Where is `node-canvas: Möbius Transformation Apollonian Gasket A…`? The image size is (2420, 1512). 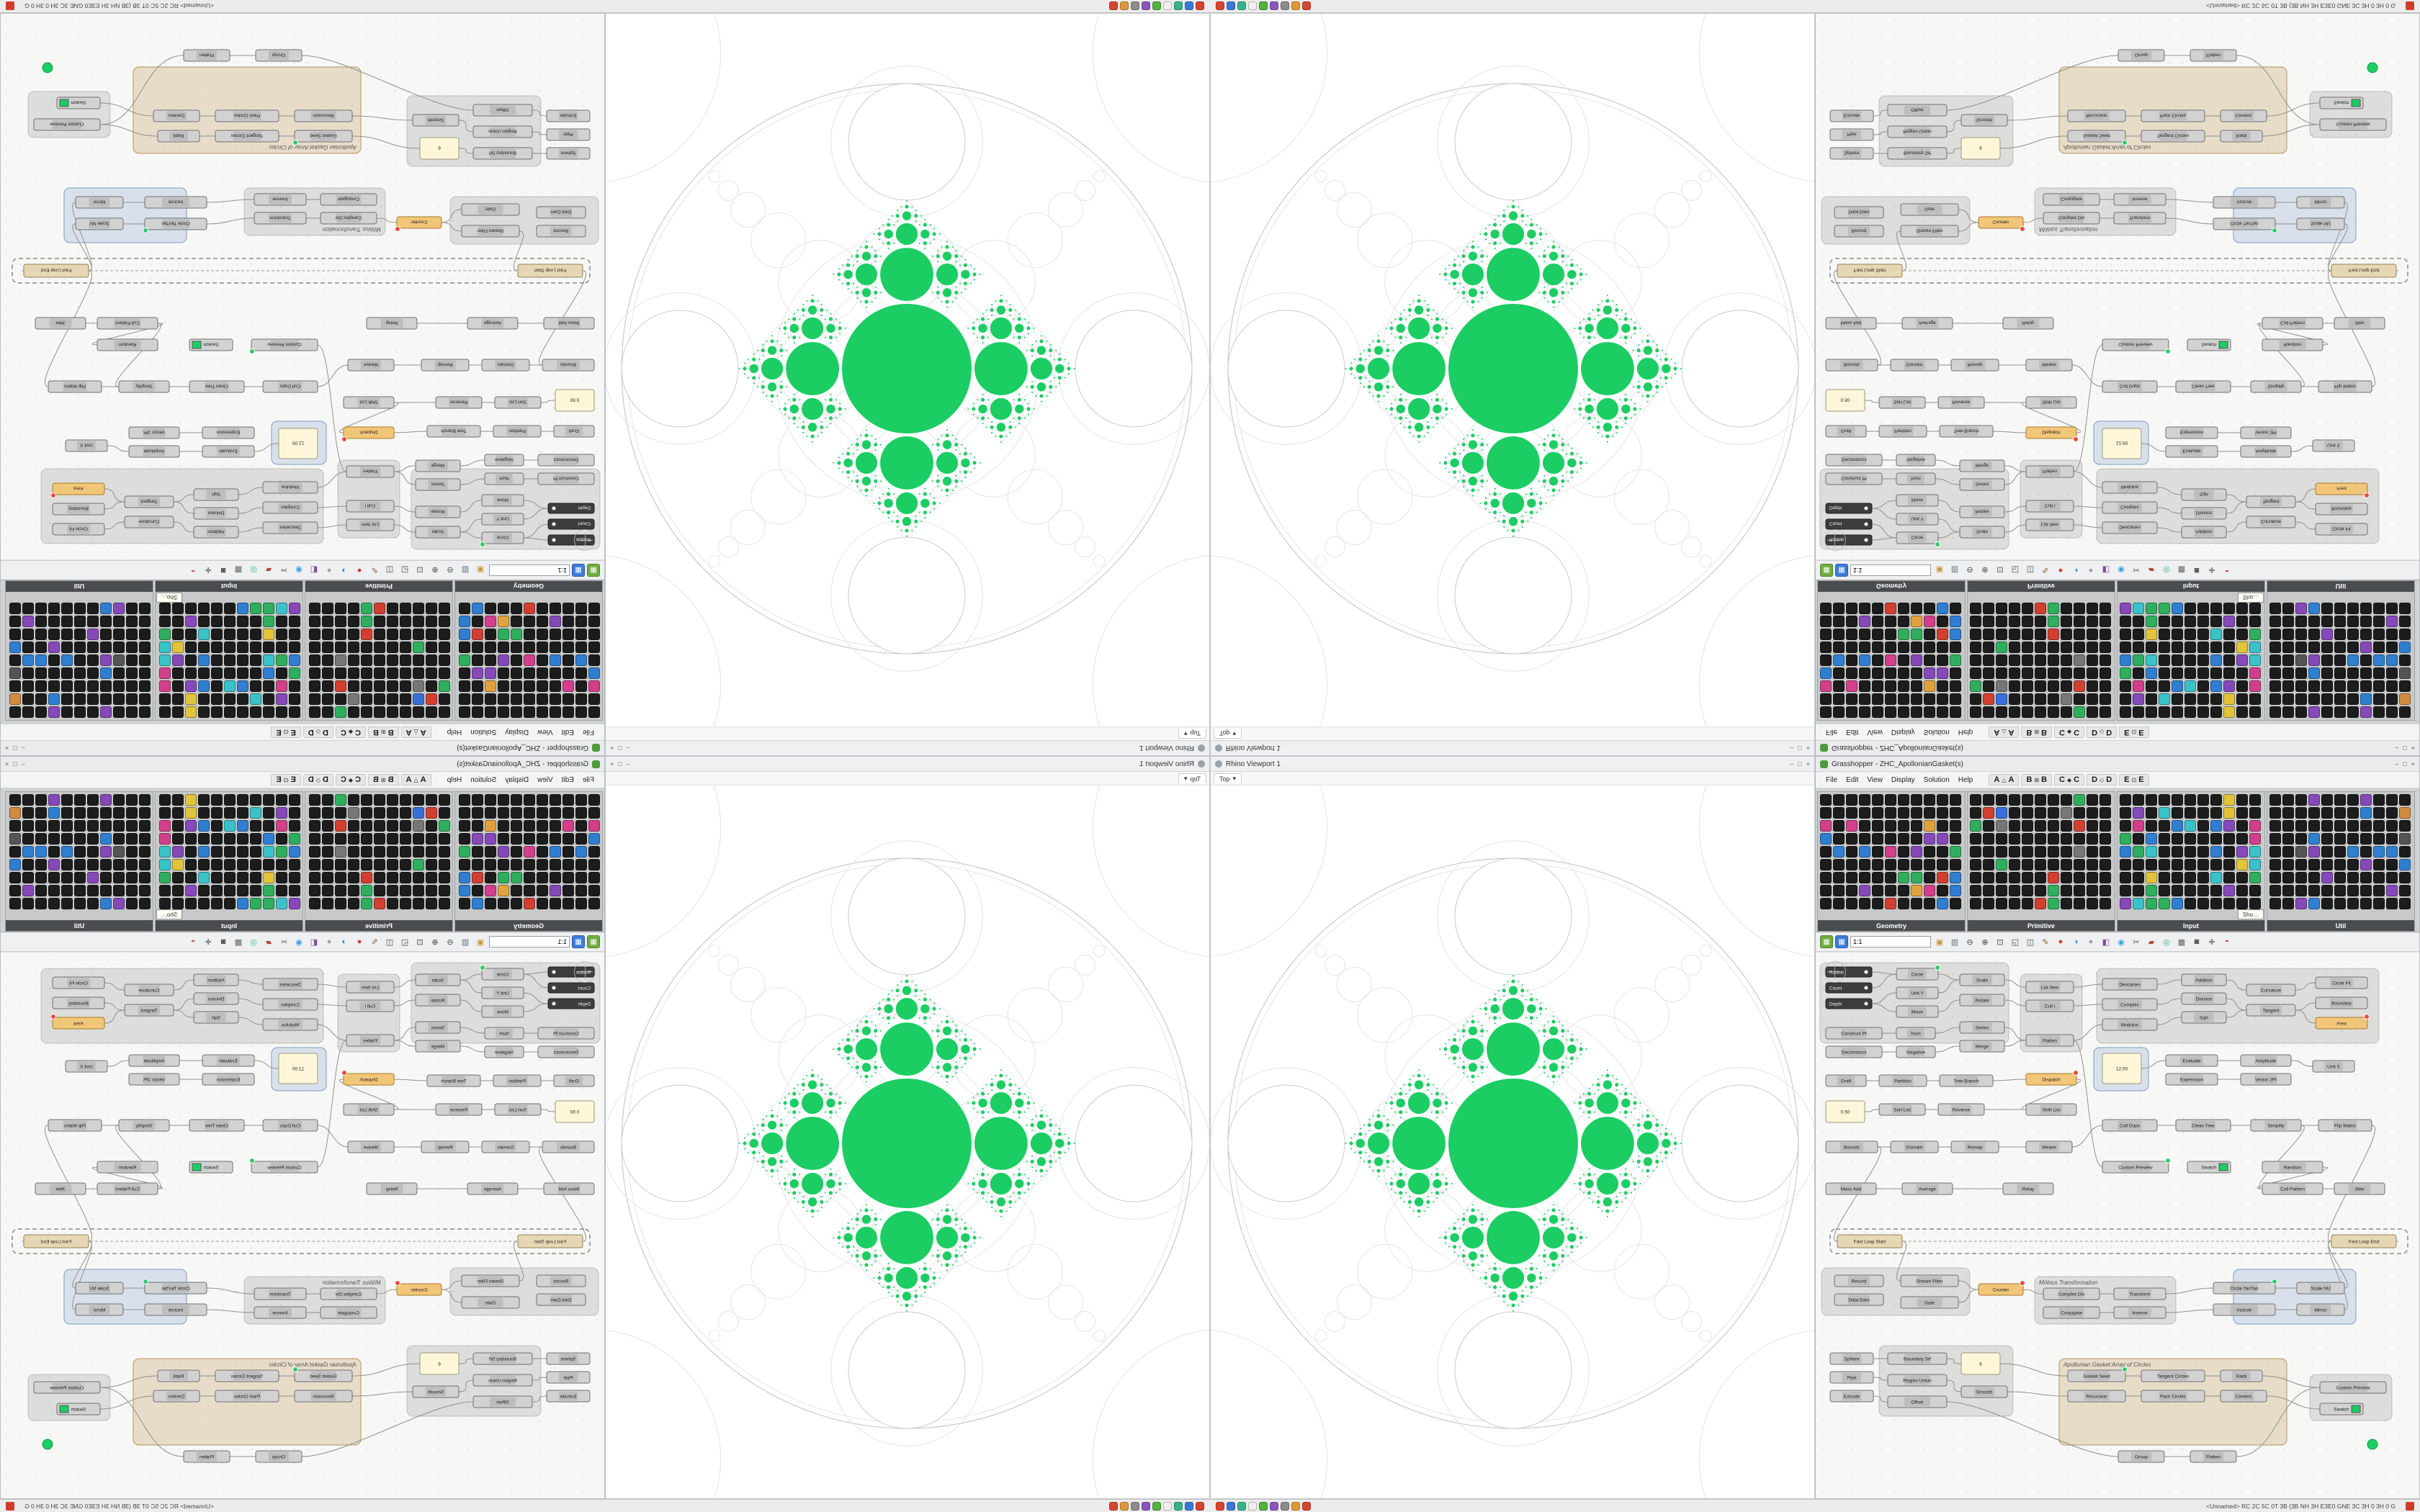
node-canvas: Möbius Transformation Apollonian Gasket A… is located at coordinates (302, 1225).